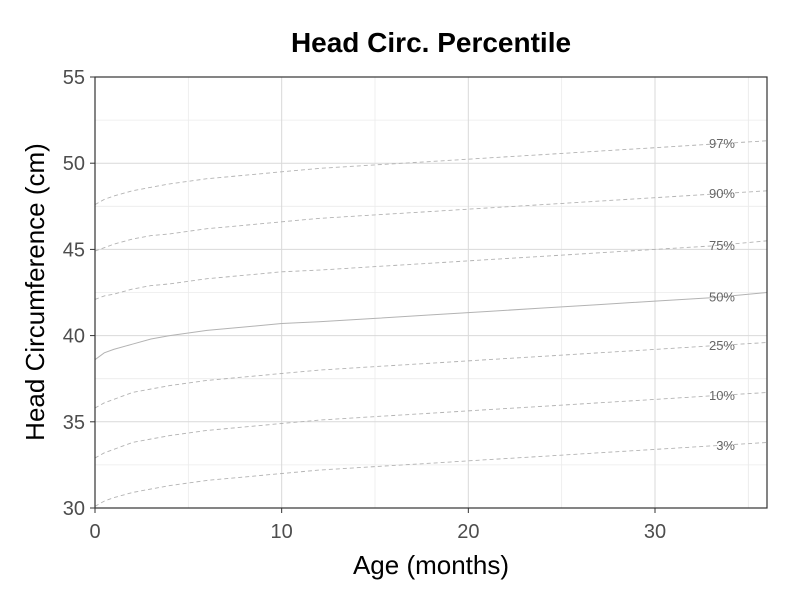 Image resolution: width=800 pixels, height=600 pixels. Describe the element at coordinates (74, 337) in the screenshot. I see `y-tick-label: 40` at that location.